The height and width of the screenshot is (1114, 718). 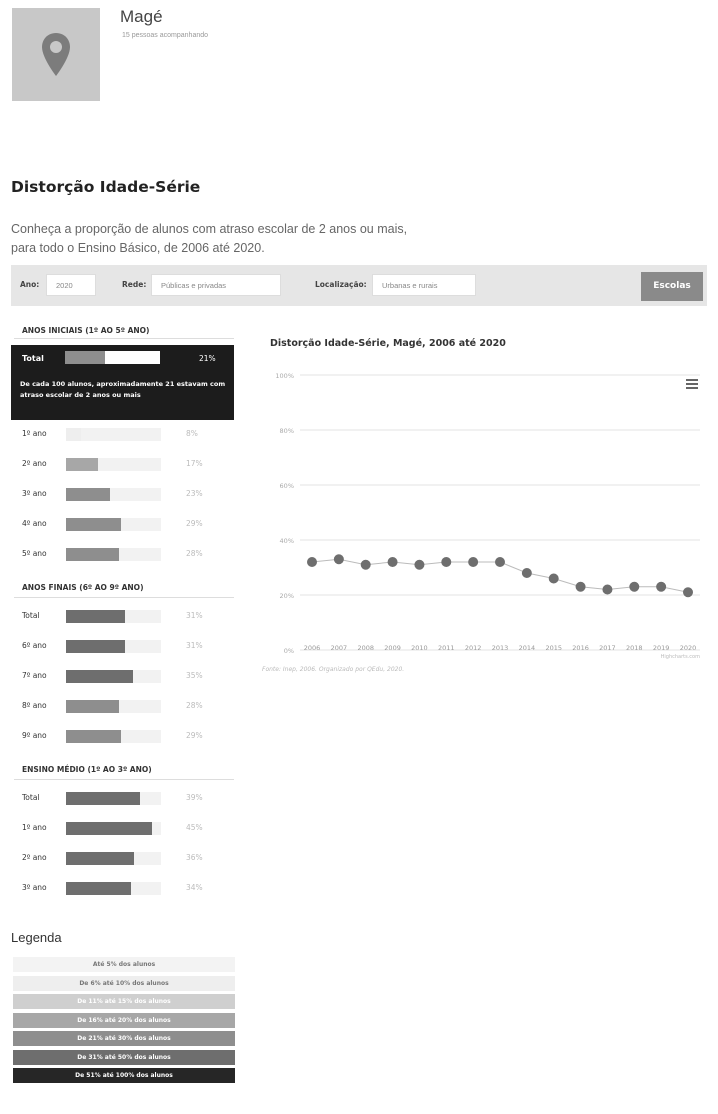 I want to click on anos-finais-title: ANOS FINAIS (6º AO 9º ANO), so click(x=83, y=587).